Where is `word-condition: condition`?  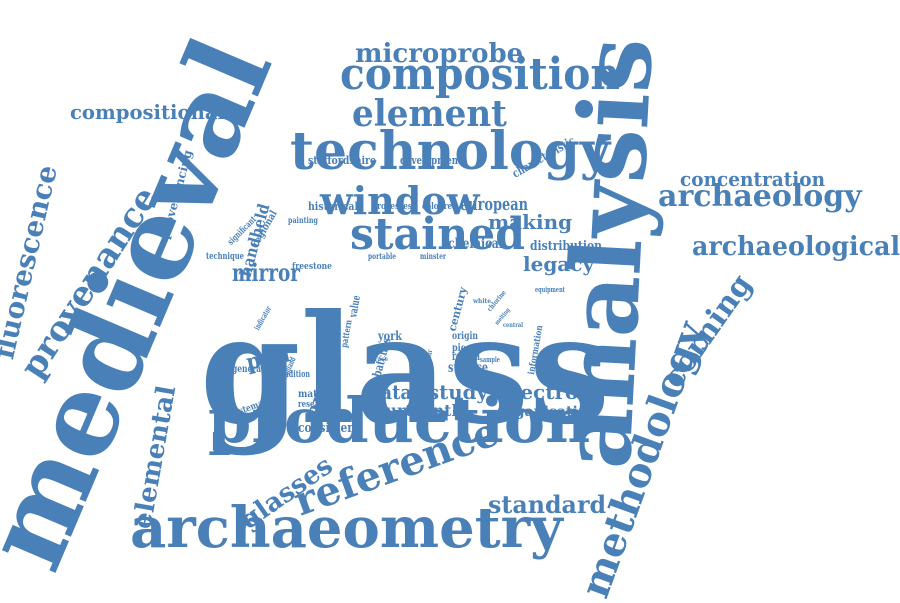 word-condition: condition is located at coordinates (293, 374).